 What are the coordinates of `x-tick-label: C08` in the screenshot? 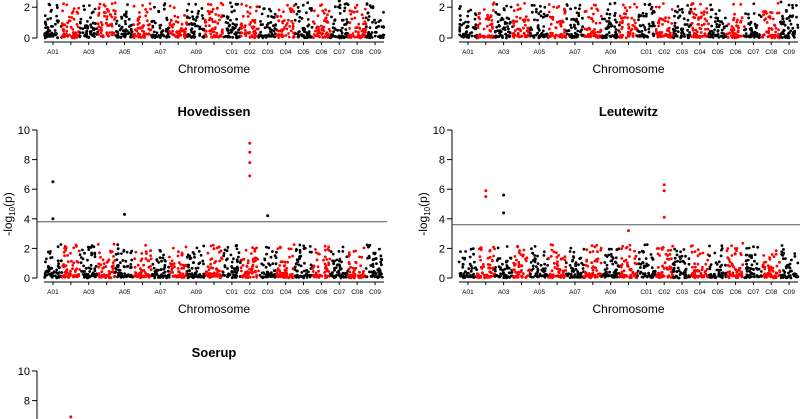 It's located at (357, 292).